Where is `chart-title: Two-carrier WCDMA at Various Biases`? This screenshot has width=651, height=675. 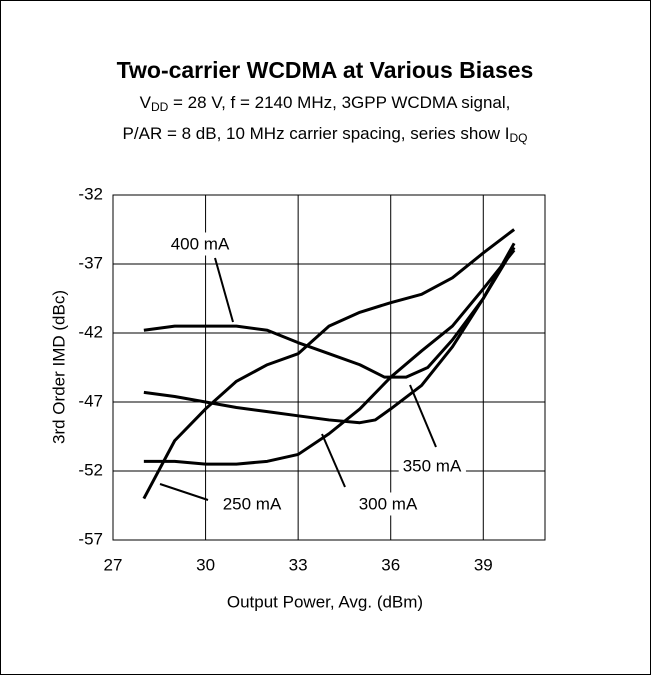
chart-title: Two-carrier WCDMA at Various Biases is located at coordinates (325, 70).